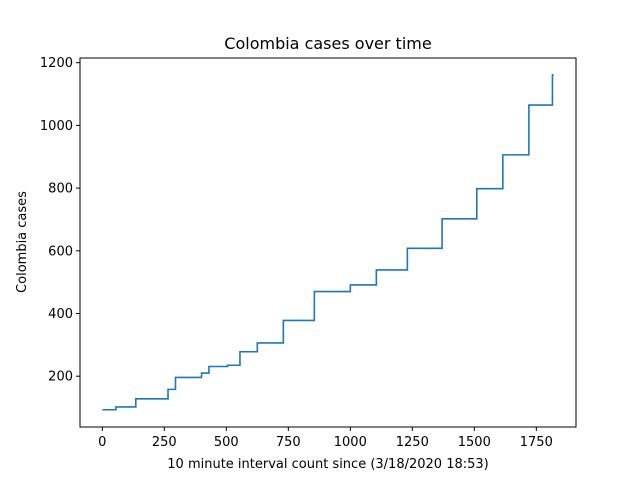  Describe the element at coordinates (226, 442) in the screenshot. I see `x-tick-label: 500` at that location.